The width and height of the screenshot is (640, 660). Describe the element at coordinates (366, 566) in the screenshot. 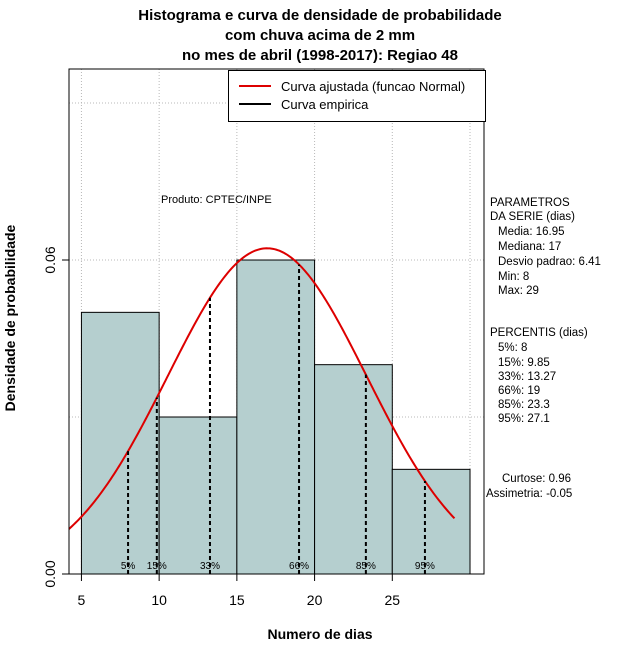

I see `percentile-label: 85%` at that location.